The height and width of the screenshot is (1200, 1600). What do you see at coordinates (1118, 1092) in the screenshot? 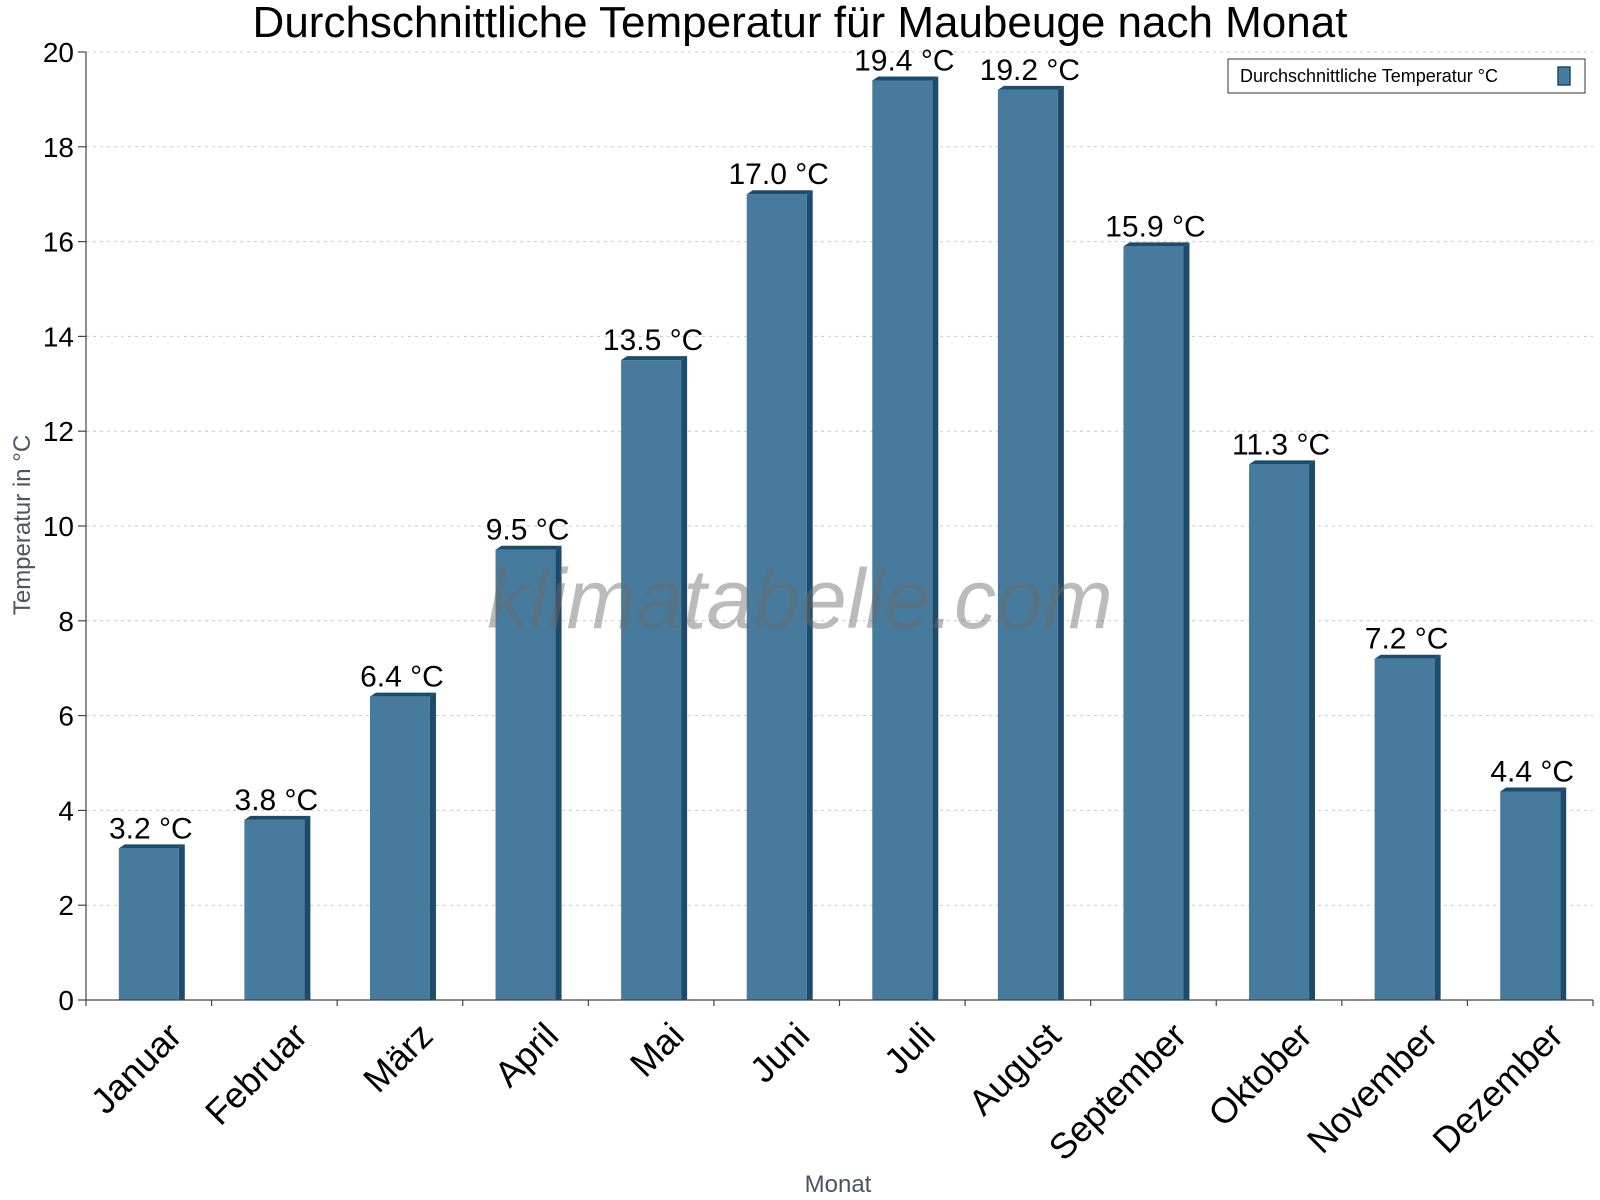
I see `x-tick-label: September` at bounding box center [1118, 1092].